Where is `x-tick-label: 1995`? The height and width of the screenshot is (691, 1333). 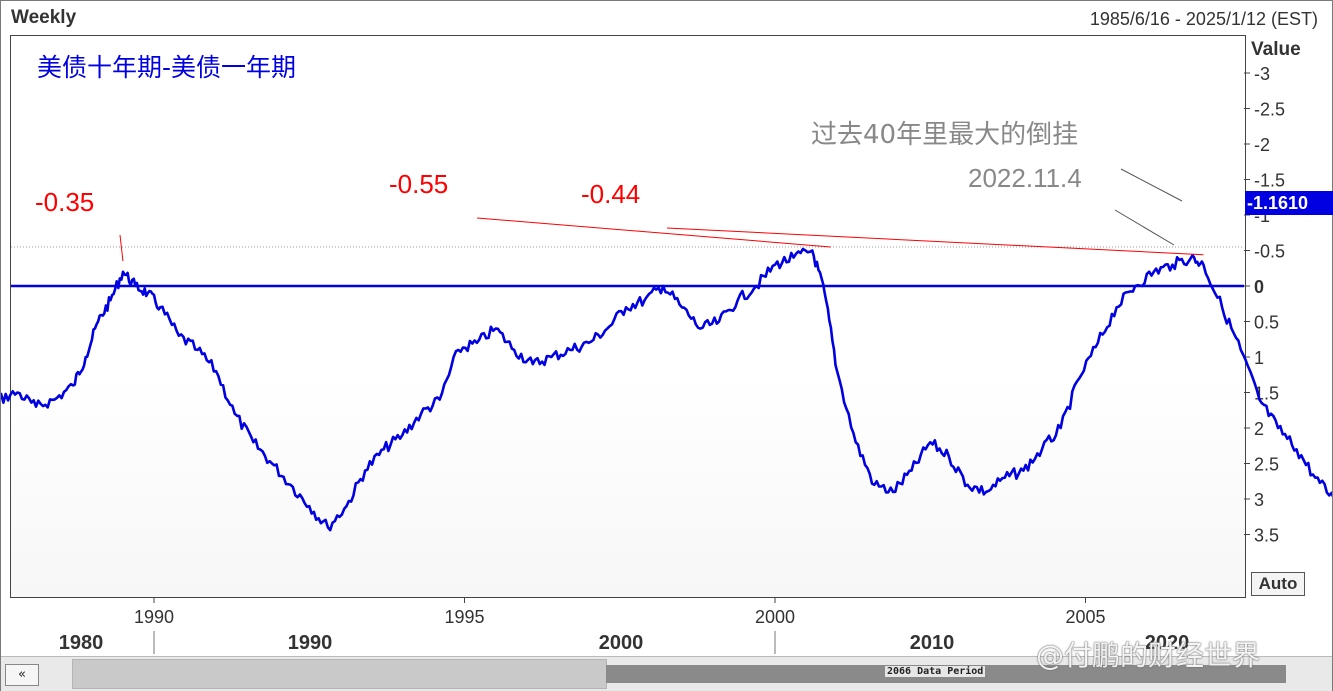
x-tick-label: 1995 is located at coordinates (464, 617).